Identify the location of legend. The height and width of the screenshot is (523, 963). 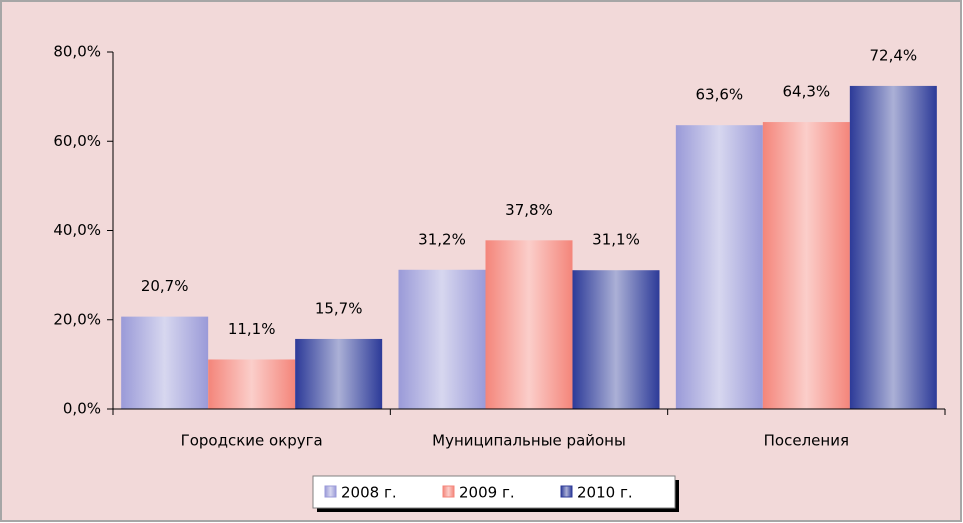
(494, 492).